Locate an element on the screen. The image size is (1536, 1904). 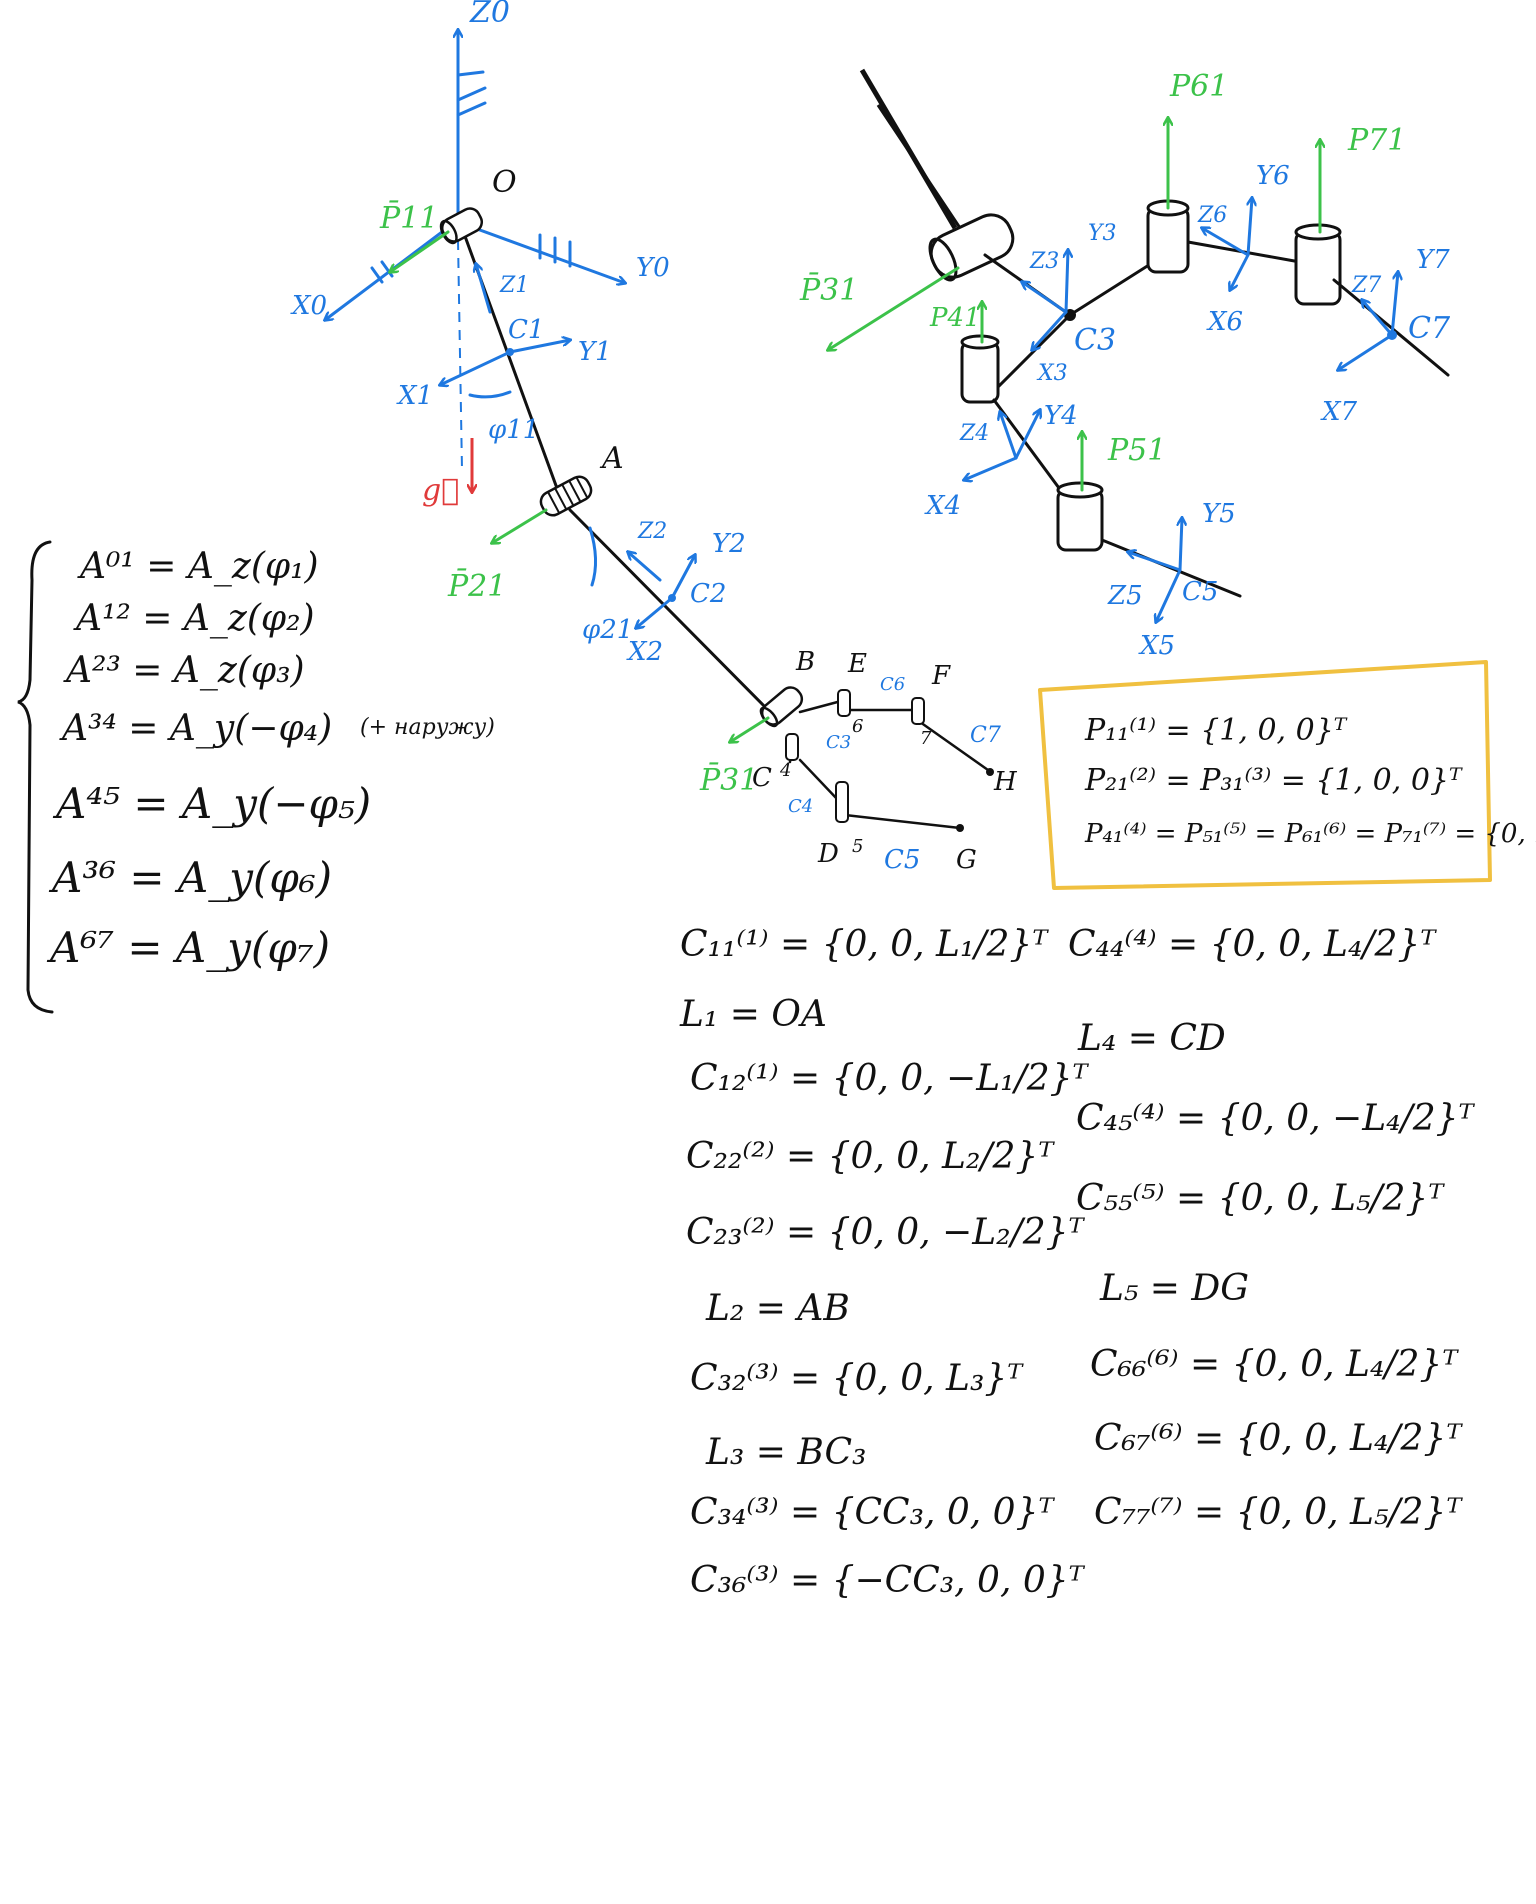
forces-box-frame is located at coordinates (1265, 775).